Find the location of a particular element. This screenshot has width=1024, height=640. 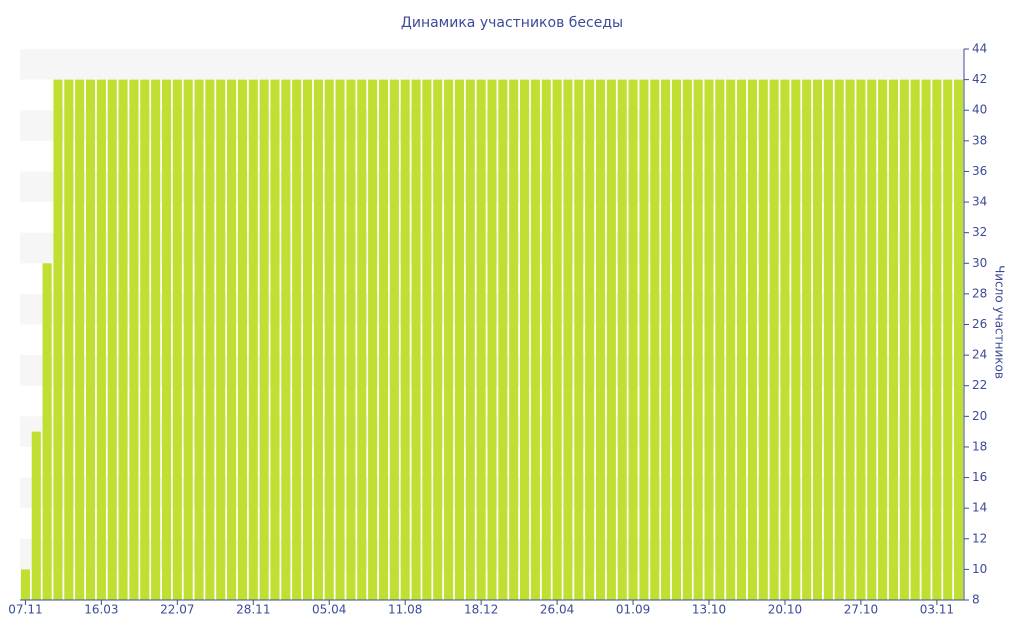

x-tick-label: 11.08 is located at coordinates (405, 610).